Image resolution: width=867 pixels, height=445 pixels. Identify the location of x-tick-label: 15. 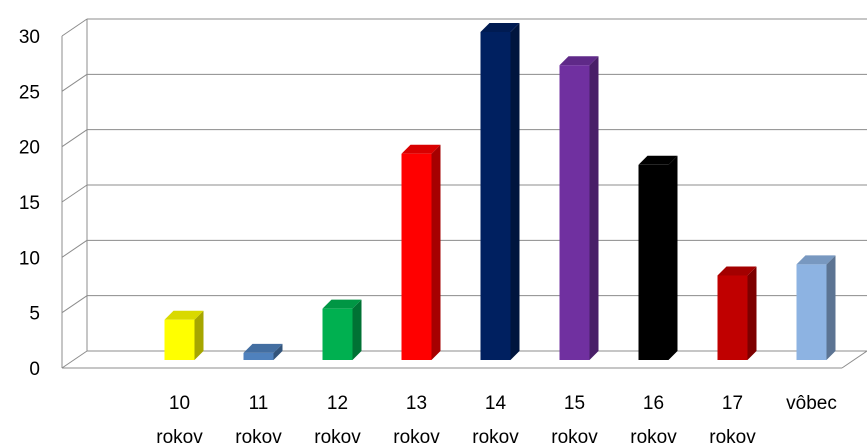
(574, 403).